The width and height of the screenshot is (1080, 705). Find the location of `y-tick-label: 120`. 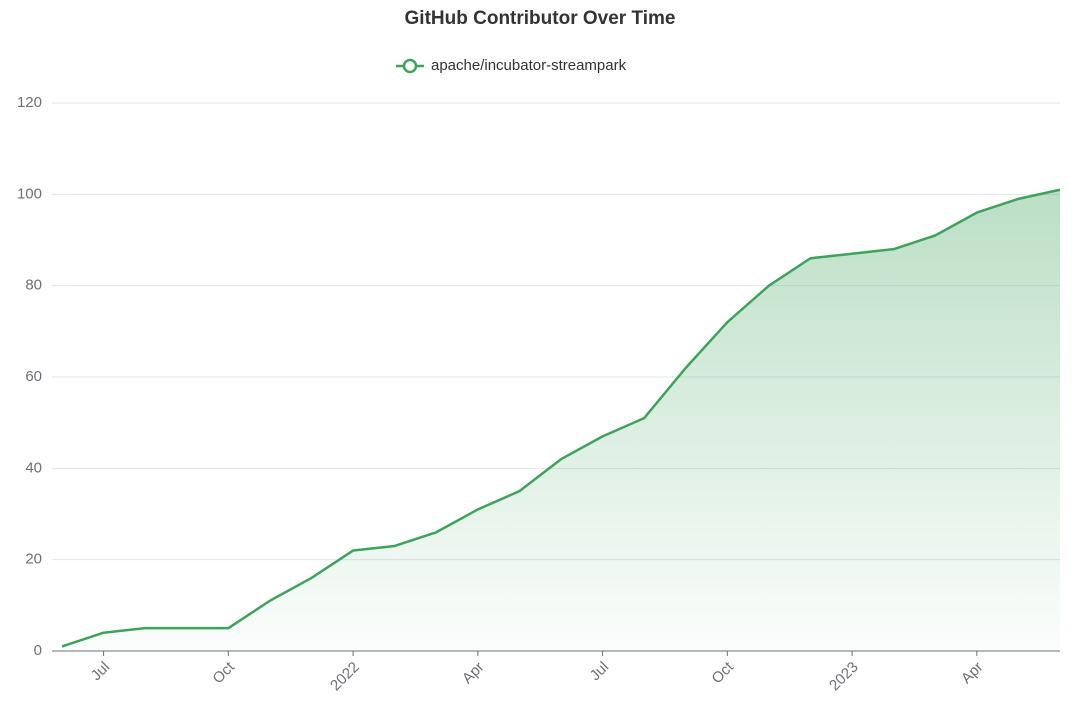

y-tick-label: 120 is located at coordinates (29, 102).